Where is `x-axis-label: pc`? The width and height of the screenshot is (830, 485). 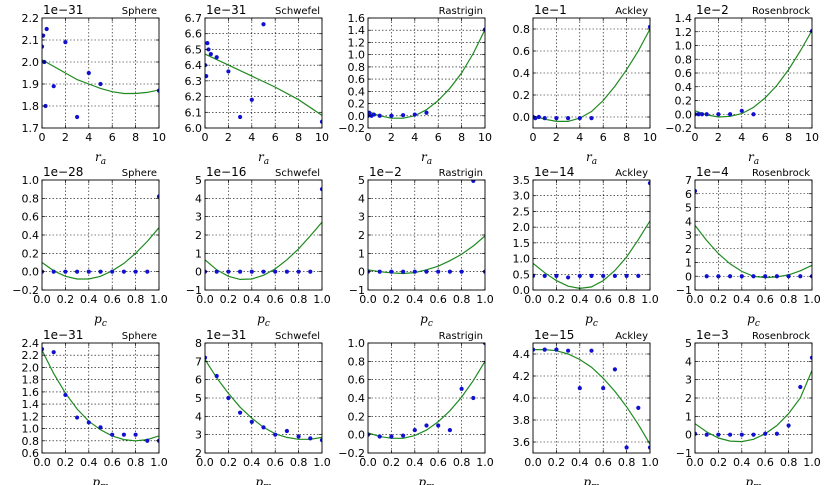 x-axis-label: pc is located at coordinates (426, 320).